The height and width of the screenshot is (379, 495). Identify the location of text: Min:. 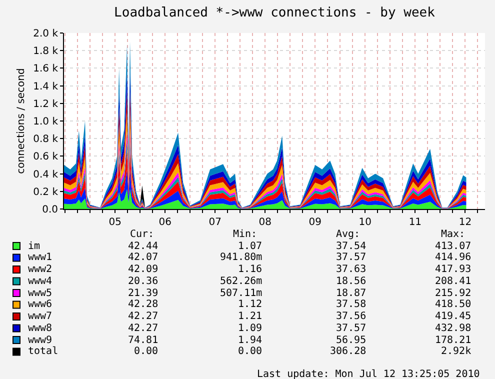
(245, 234).